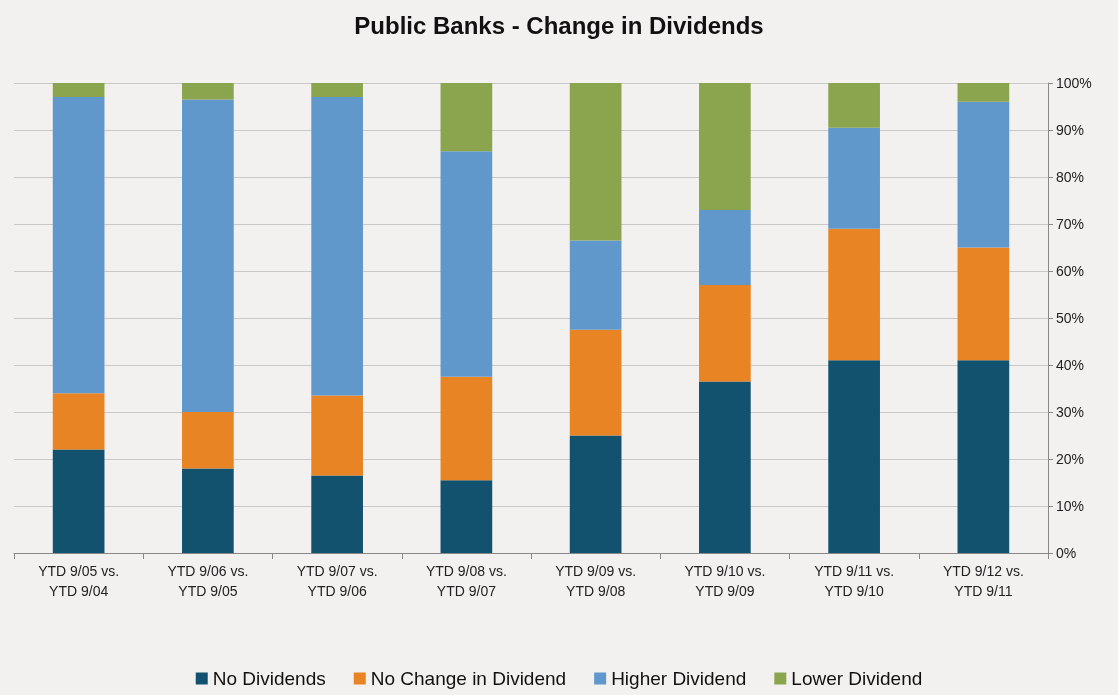 This screenshot has height=695, width=1118. I want to click on y-tick-label: 30%, so click(1070, 412).